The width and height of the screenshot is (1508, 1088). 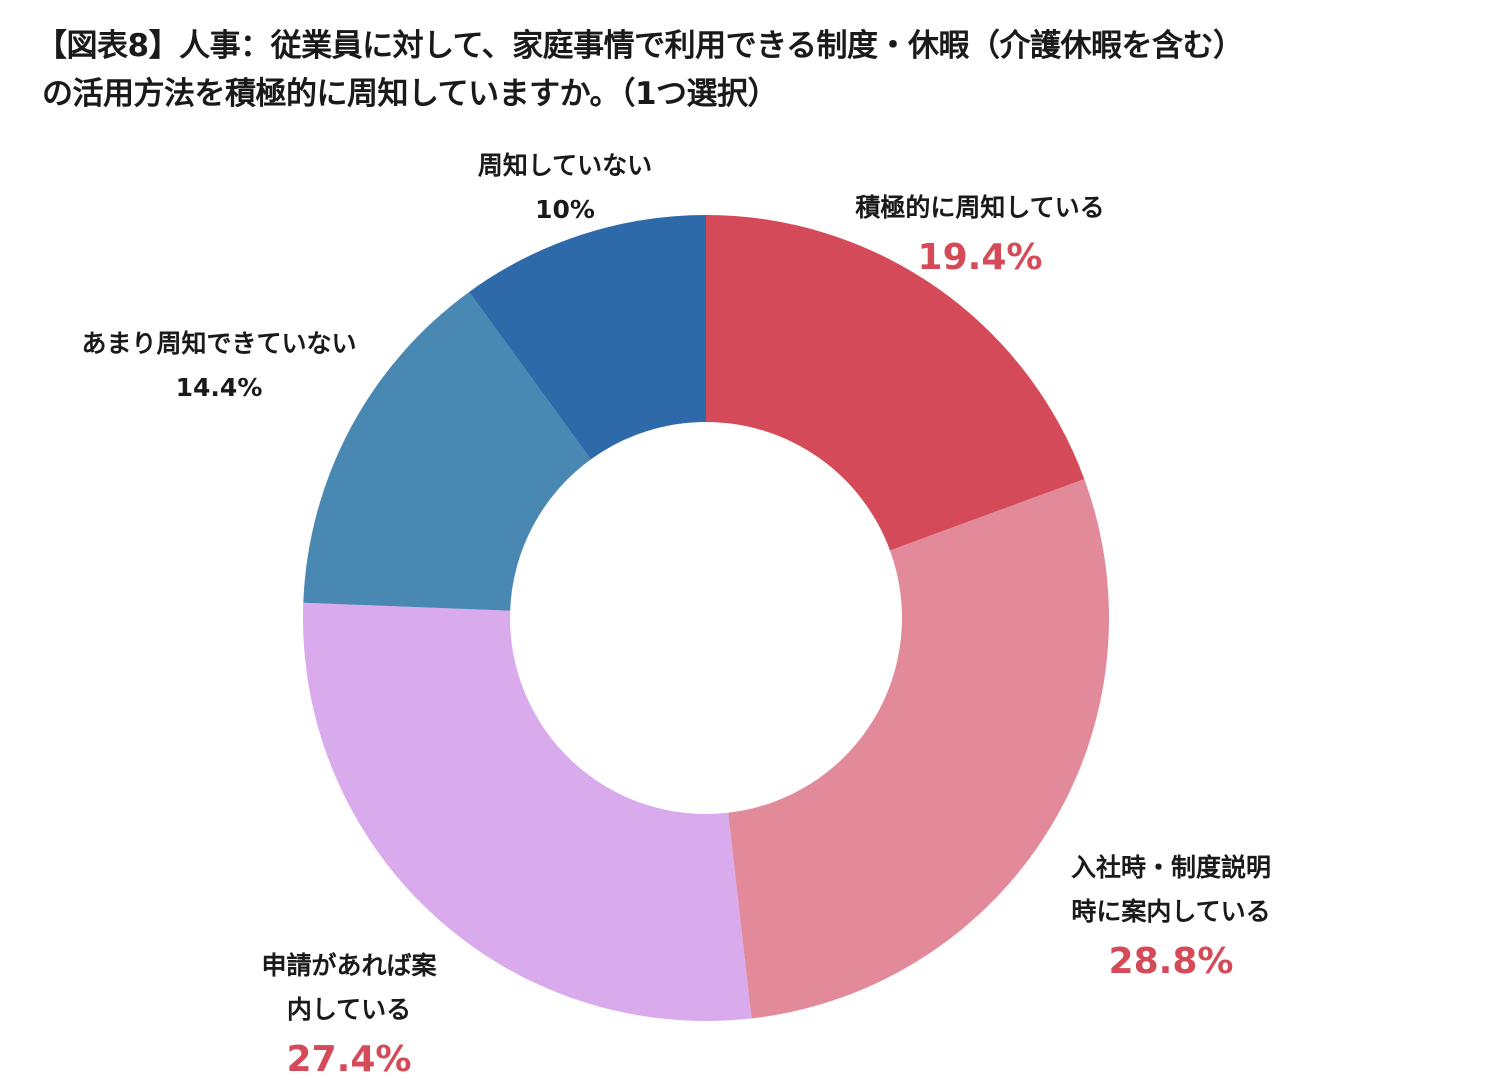 I want to click on slice-value-label: 14.4%, so click(x=219, y=387).